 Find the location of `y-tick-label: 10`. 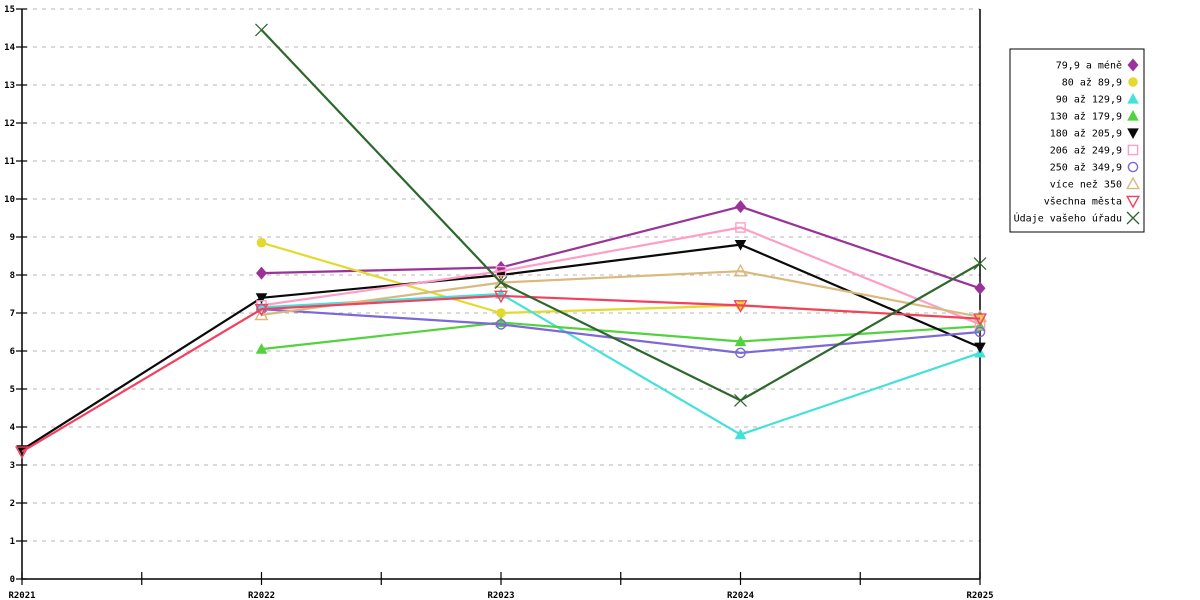

y-tick-label: 10 is located at coordinates (9, 200).